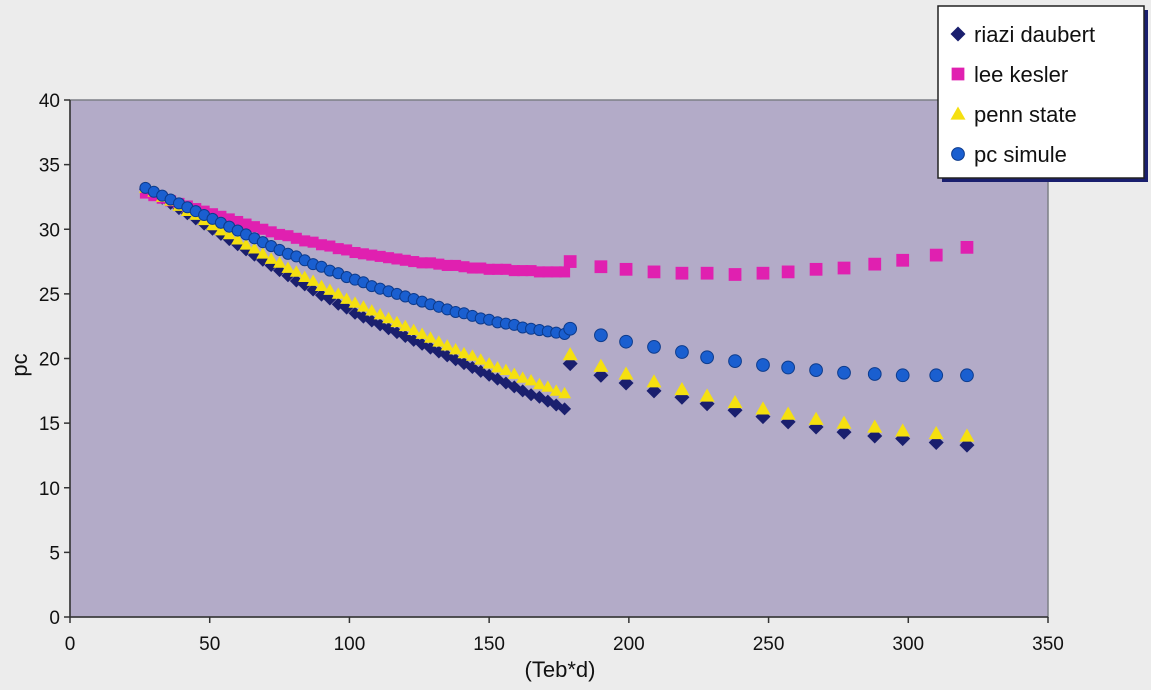 The image size is (1151, 690). What do you see at coordinates (1048, 644) in the screenshot?
I see `x-tick-label: 350` at bounding box center [1048, 644].